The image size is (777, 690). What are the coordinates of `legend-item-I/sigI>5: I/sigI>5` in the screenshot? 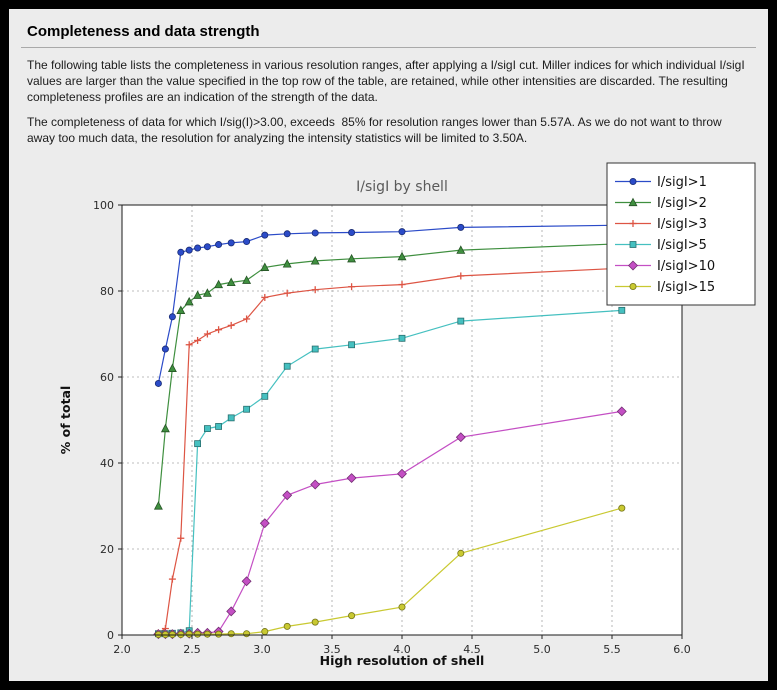 It's located at (661, 245).